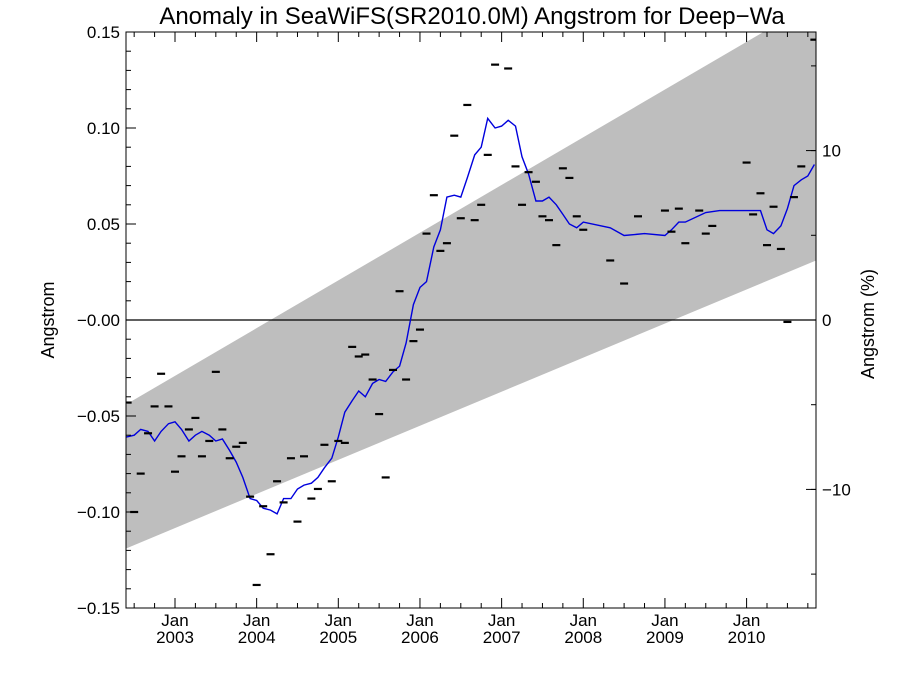 The height and width of the screenshot is (675, 900). I want to click on y2-axis-label: Angstrom (%), so click(868, 324).